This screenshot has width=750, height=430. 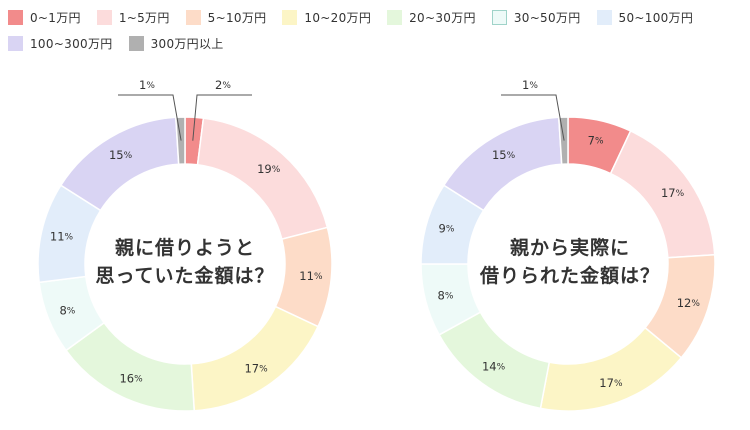 What do you see at coordinates (269, 169) in the screenshot?
I see `slice-label: 19%` at bounding box center [269, 169].